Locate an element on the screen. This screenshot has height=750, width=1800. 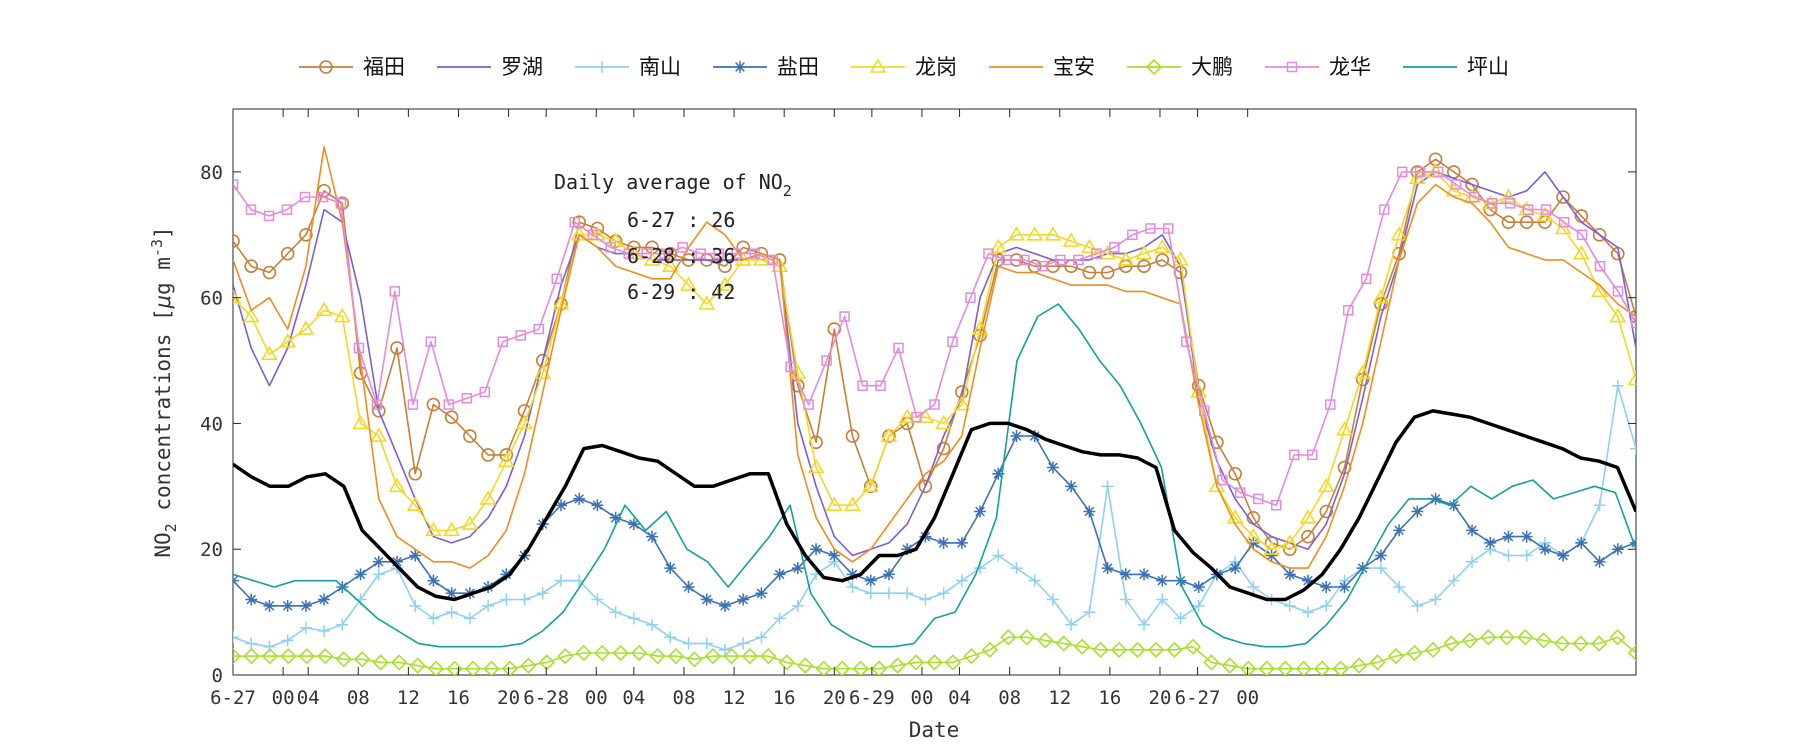
legend-item-6: 宝安 is located at coordinates (1042, 67).